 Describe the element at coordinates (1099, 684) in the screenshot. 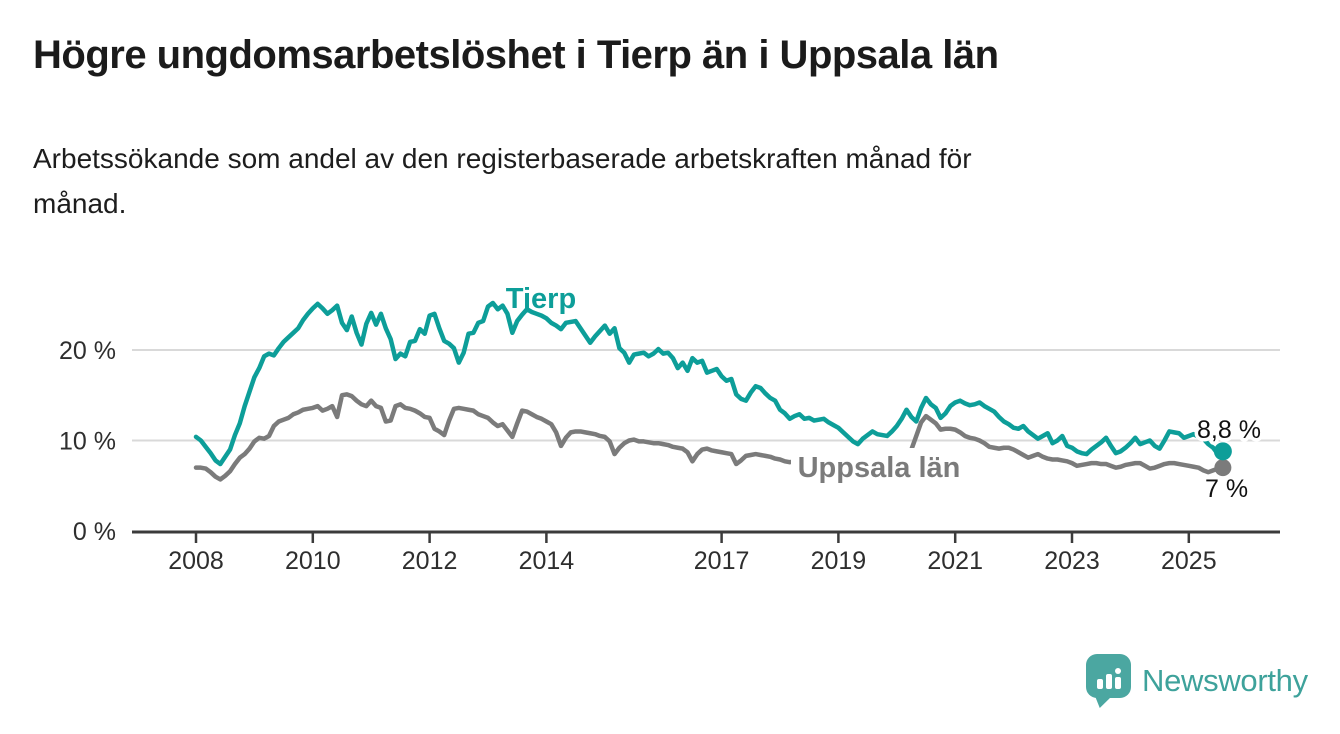

I see `logo-bar-small` at that location.